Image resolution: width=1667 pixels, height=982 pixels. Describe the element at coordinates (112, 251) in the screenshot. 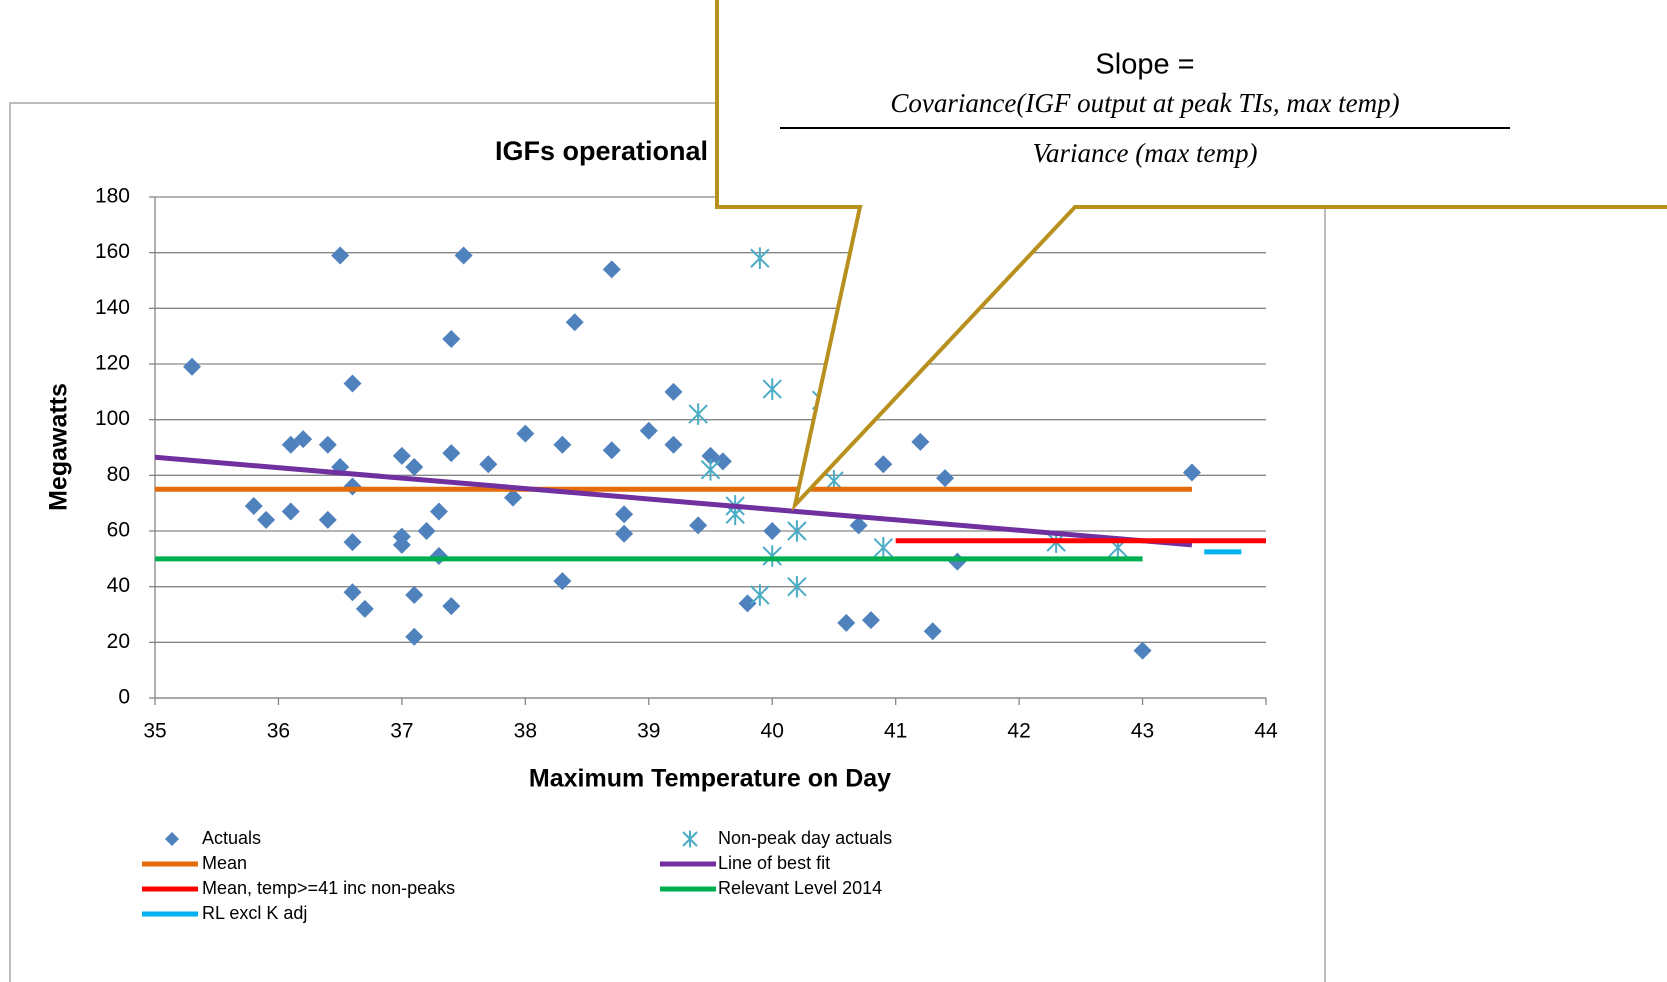

I see `y-tick-label: 160` at that location.